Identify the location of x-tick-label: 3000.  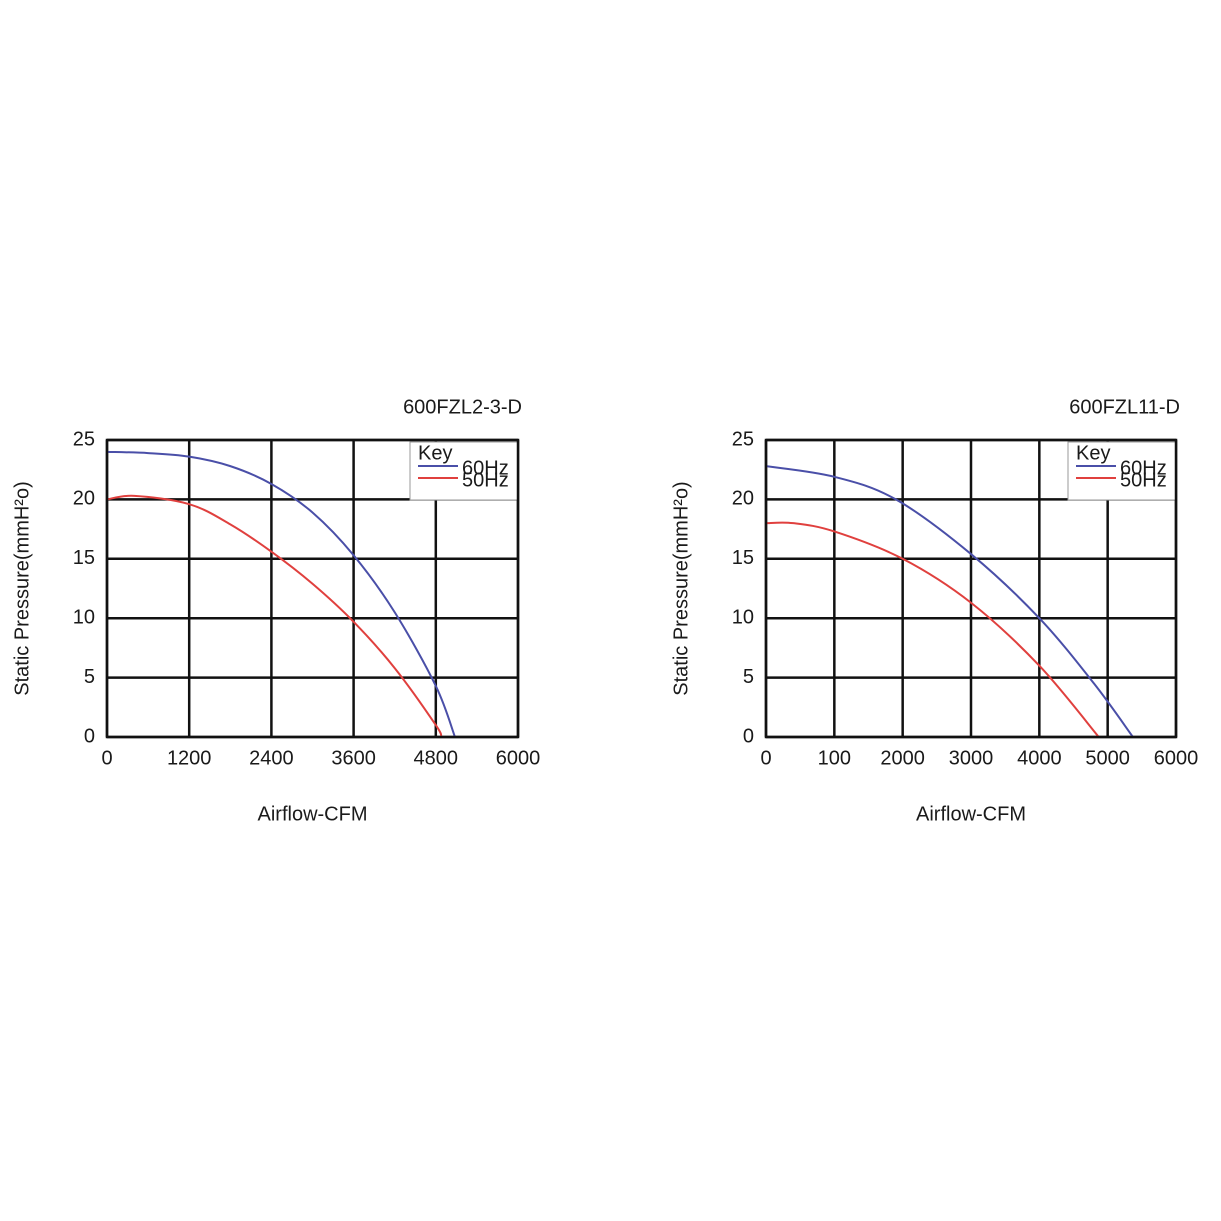
(971, 758).